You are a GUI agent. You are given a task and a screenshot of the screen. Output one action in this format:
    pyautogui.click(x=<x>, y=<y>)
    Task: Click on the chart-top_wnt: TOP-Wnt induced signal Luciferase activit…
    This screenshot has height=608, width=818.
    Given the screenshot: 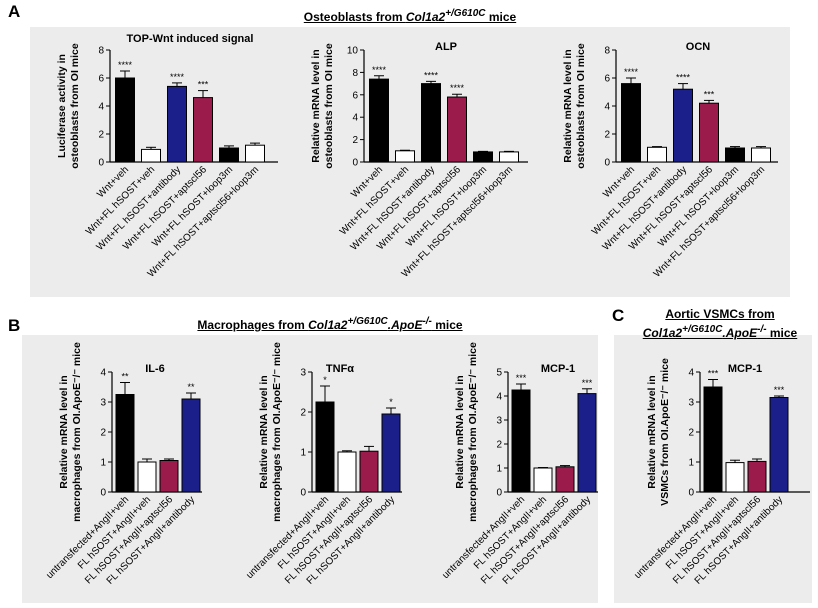 What is the action you would take?
    pyautogui.click(x=167, y=156)
    